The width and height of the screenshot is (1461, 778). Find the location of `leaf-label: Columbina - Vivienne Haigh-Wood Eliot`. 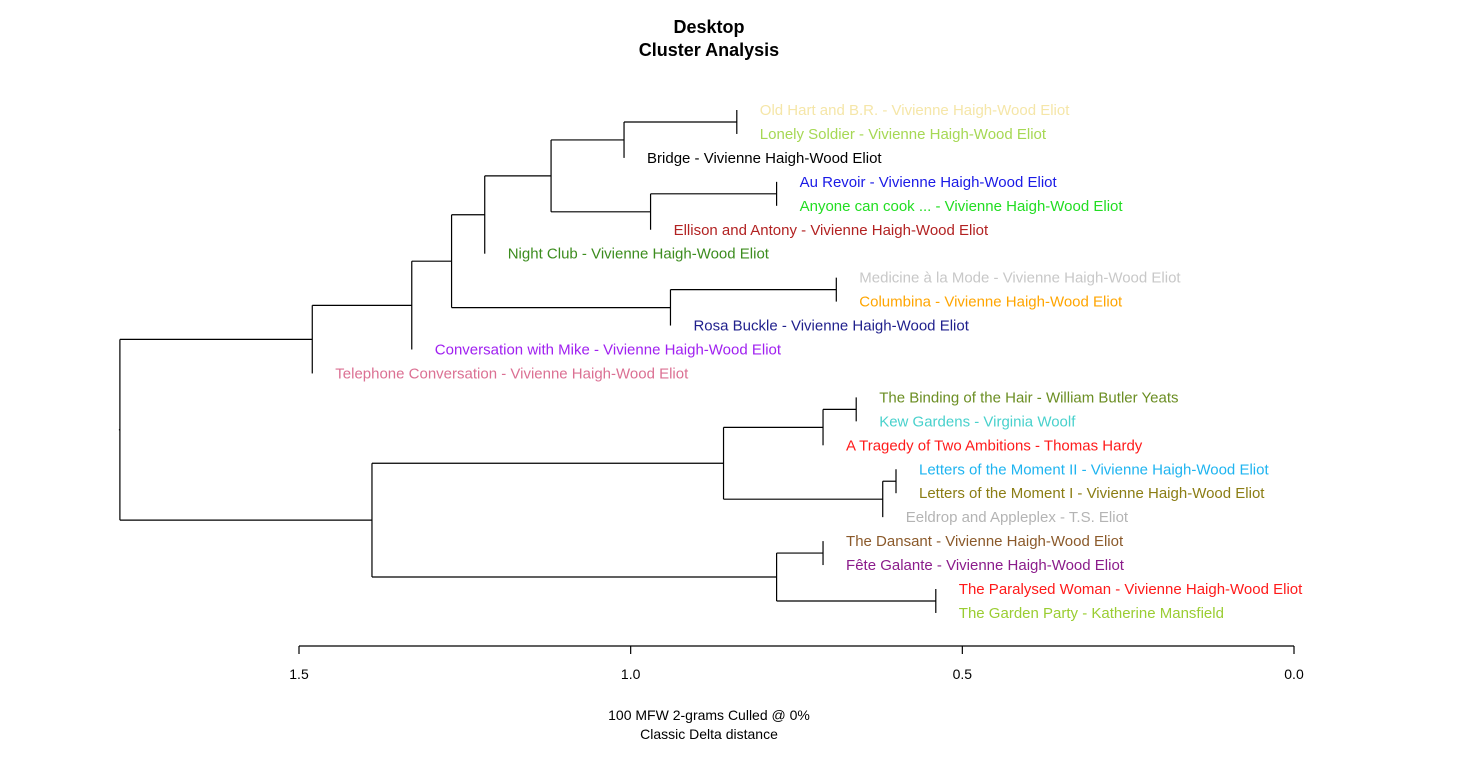

leaf-label: Columbina - Vivienne Haigh-Wood Eliot is located at coordinates (991, 302).